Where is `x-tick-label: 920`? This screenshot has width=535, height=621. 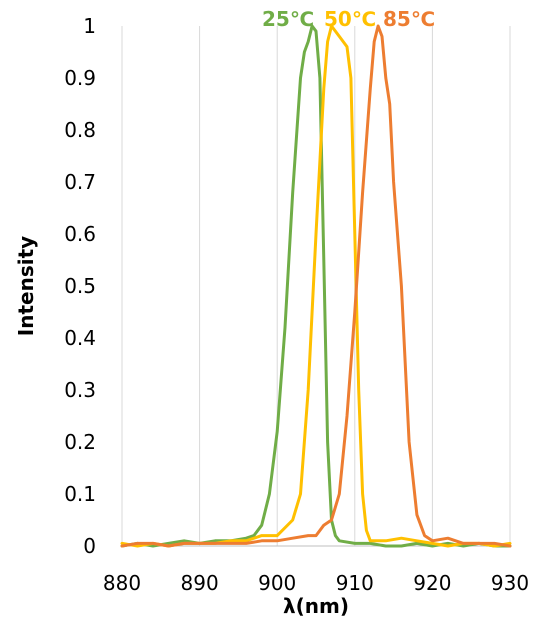 x-tick-label: 920 is located at coordinates (432, 583).